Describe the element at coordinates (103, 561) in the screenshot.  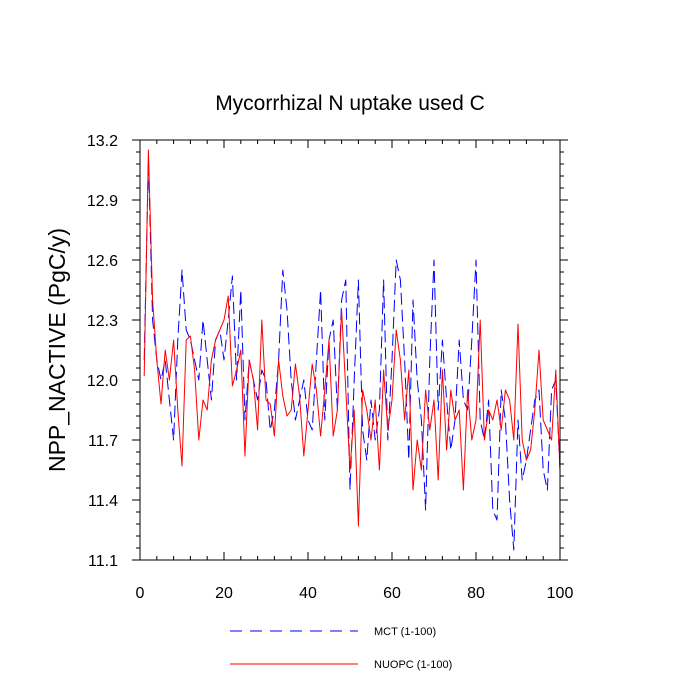
I see `y-tick-label: 11.1` at that location.